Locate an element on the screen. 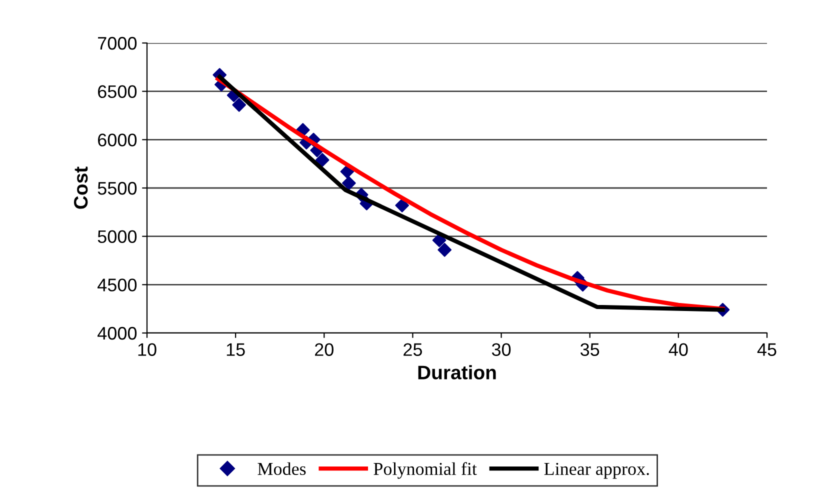  x-tick-label: 25 is located at coordinates (413, 349).